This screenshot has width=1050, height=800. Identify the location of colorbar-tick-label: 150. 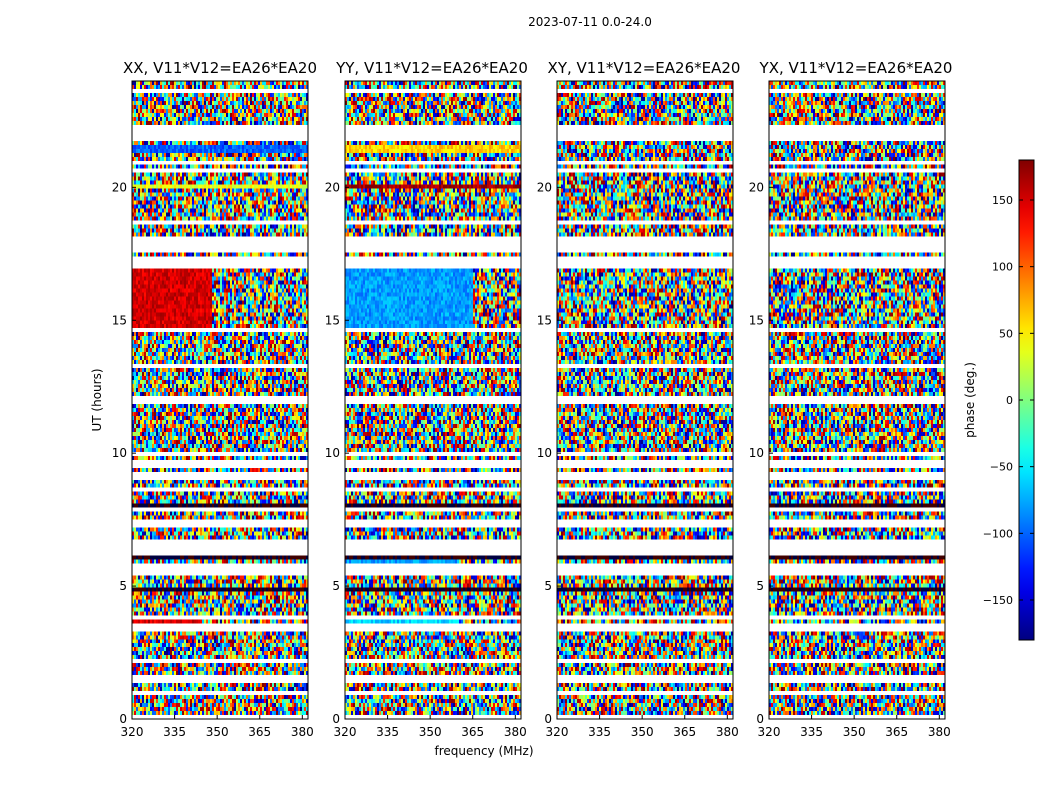
(1002, 200).